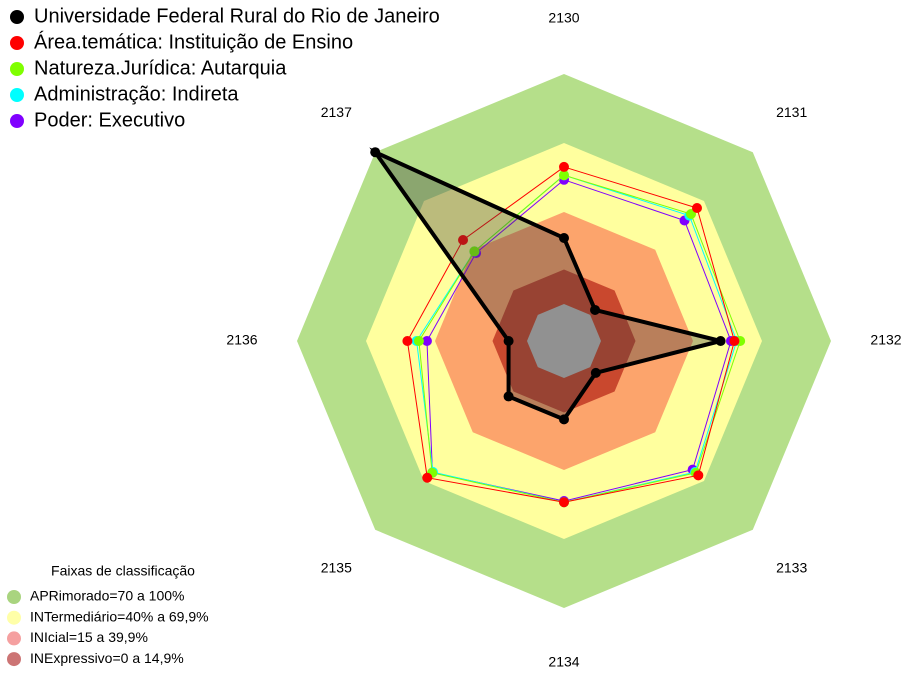 This screenshot has width=905, height=673. I want to click on axis-label: 2130, so click(563, 18).